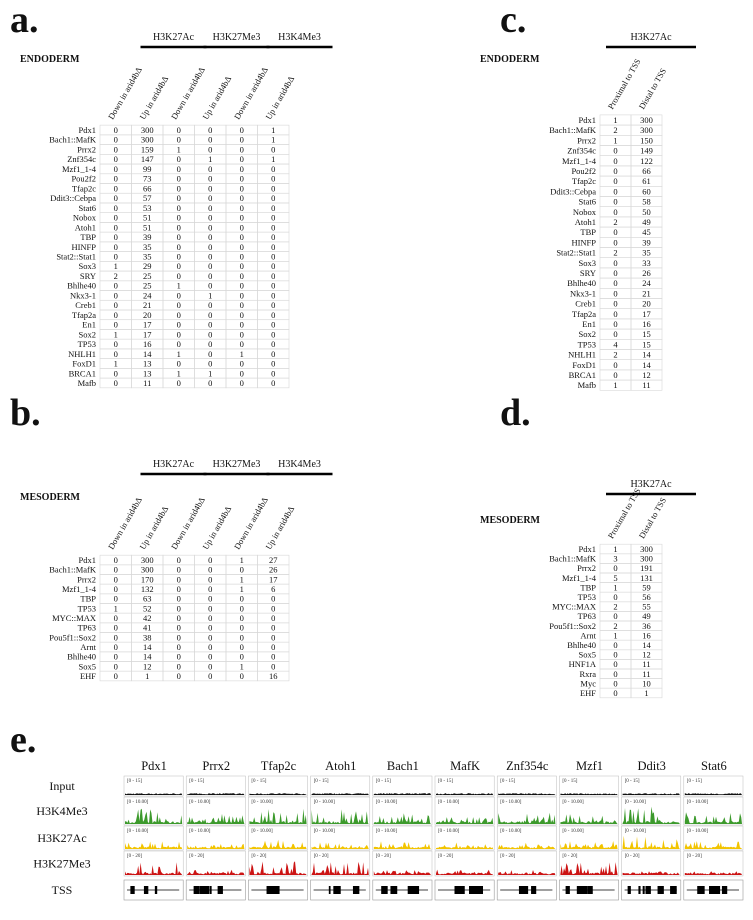 This screenshot has height=920, width=753. Describe the element at coordinates (646, 568) in the screenshot. I see `cell-value: 191` at that location.